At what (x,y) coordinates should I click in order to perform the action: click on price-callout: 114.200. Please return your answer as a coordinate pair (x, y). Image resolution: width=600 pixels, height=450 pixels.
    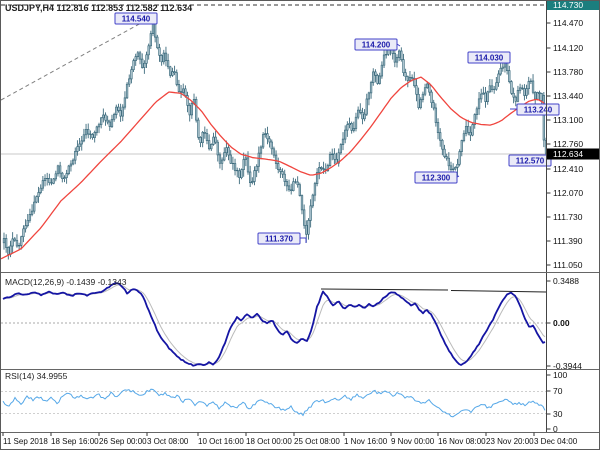
    Looking at the image, I should click on (377, 44).